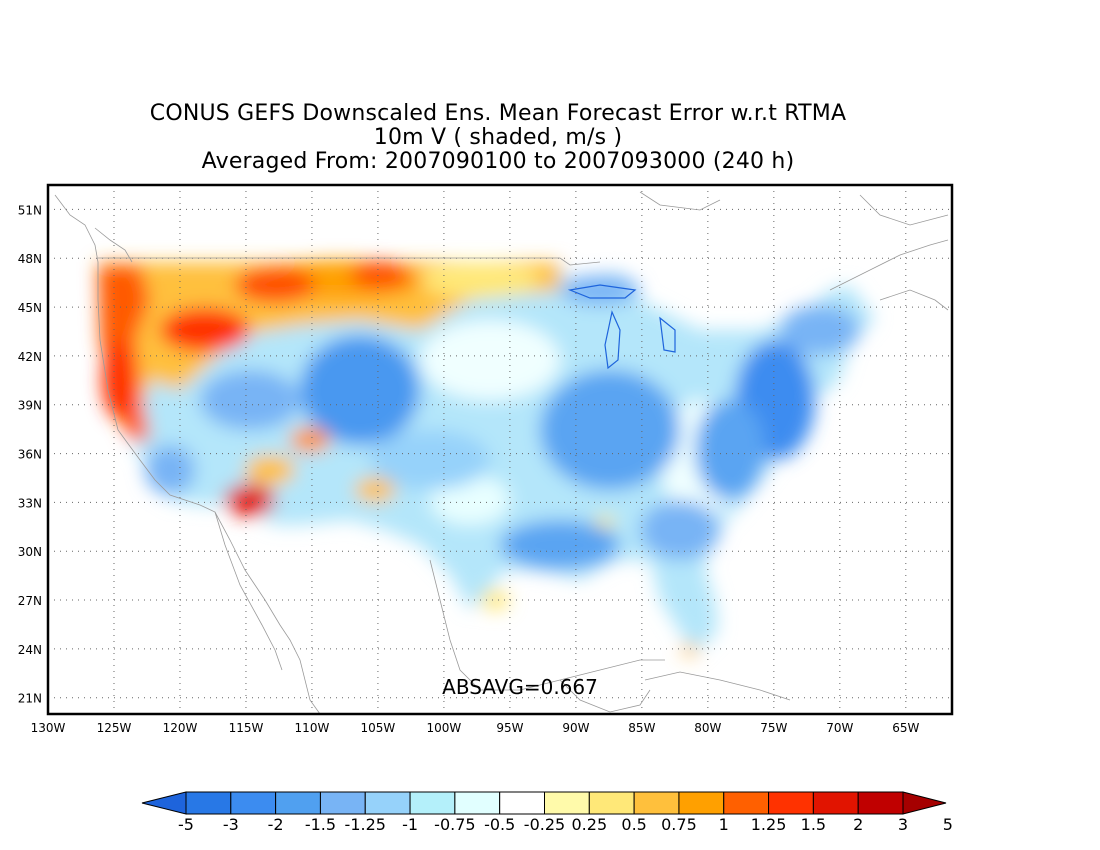 This screenshot has height=850, width=1100. I want to click on lake-michigan, so click(612, 340).